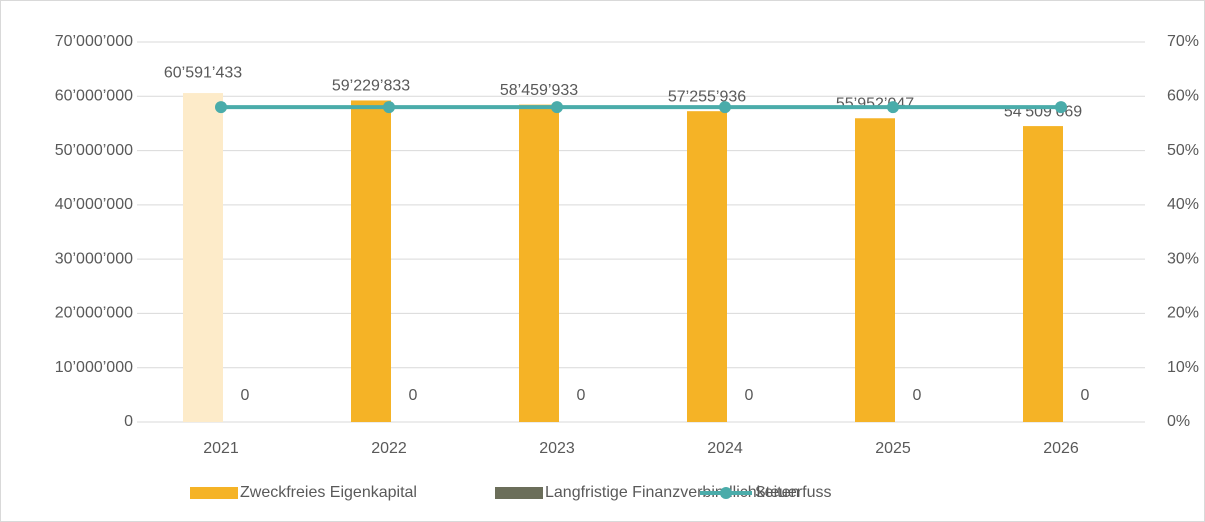 The width and height of the screenshot is (1205, 522). What do you see at coordinates (875, 103) in the screenshot?
I see `data-label: 55’952’047` at bounding box center [875, 103].